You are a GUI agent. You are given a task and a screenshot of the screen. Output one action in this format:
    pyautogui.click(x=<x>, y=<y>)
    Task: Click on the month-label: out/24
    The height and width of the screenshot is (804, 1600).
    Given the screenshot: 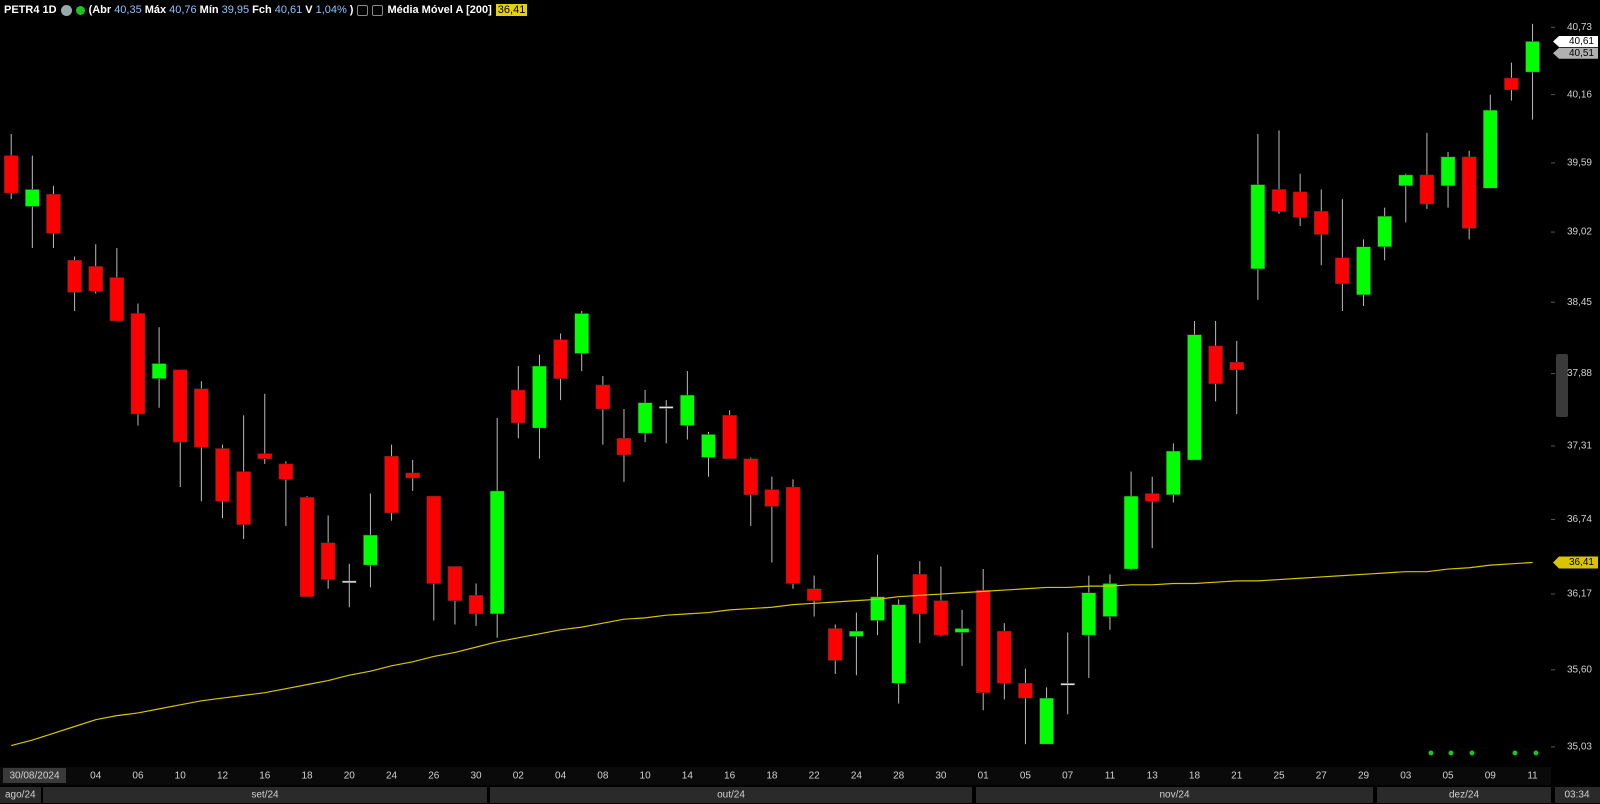 What is the action you would take?
    pyautogui.click(x=731, y=795)
    